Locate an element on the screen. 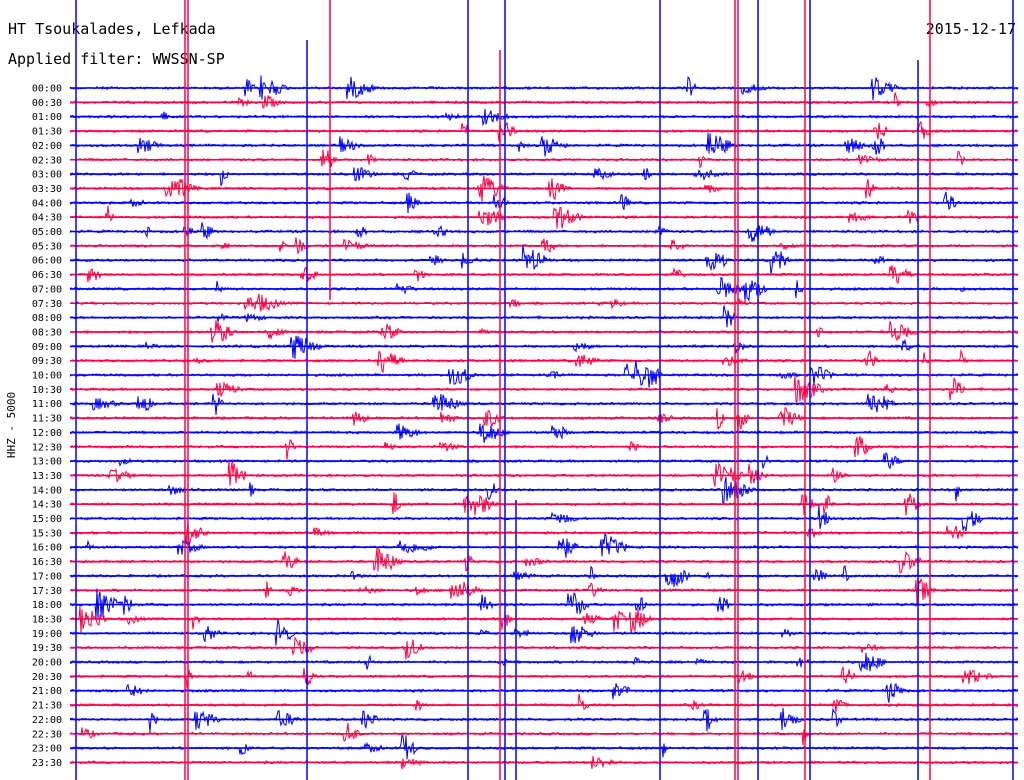  row-time-label: 22:30 is located at coordinates (47, 734).